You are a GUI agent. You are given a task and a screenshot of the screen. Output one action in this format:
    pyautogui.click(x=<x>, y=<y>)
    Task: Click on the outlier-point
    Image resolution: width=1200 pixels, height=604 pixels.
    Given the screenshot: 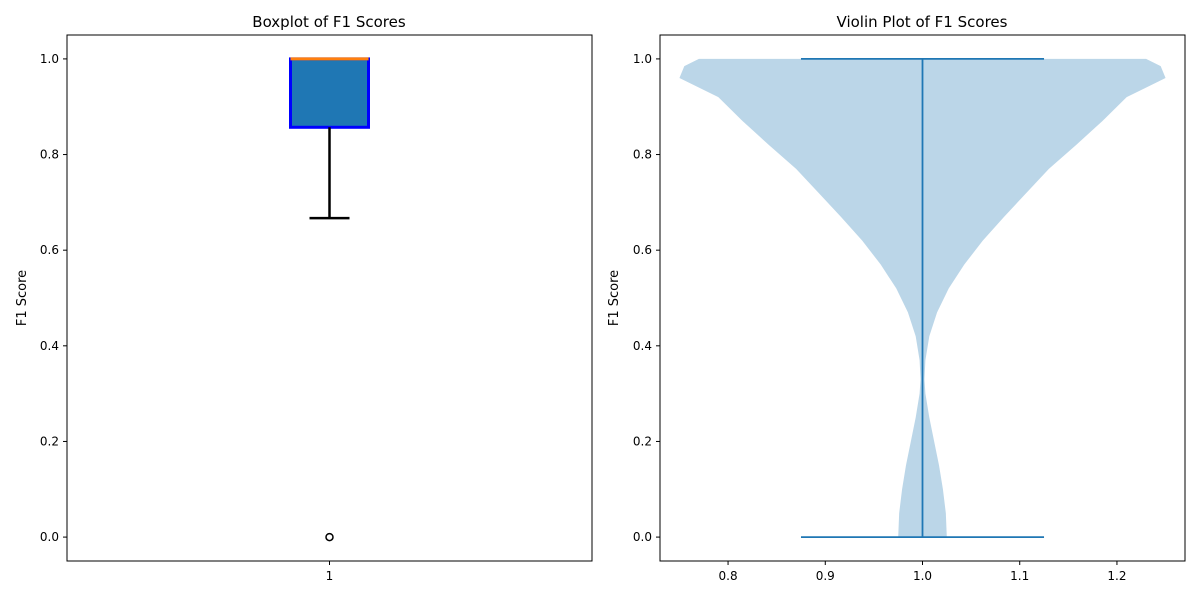 What is the action you would take?
    pyautogui.click(x=329, y=537)
    